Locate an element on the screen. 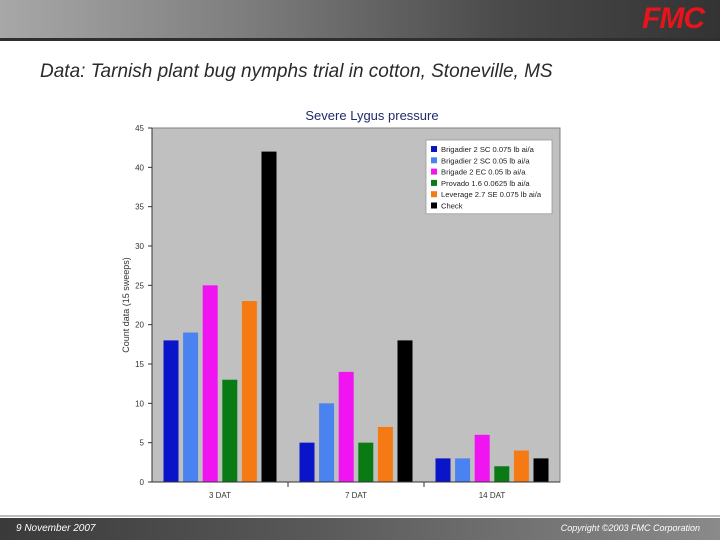 This screenshot has height=540, width=720. footer-copyright: Copyright ©2003 FMC Corporation is located at coordinates (630, 528).